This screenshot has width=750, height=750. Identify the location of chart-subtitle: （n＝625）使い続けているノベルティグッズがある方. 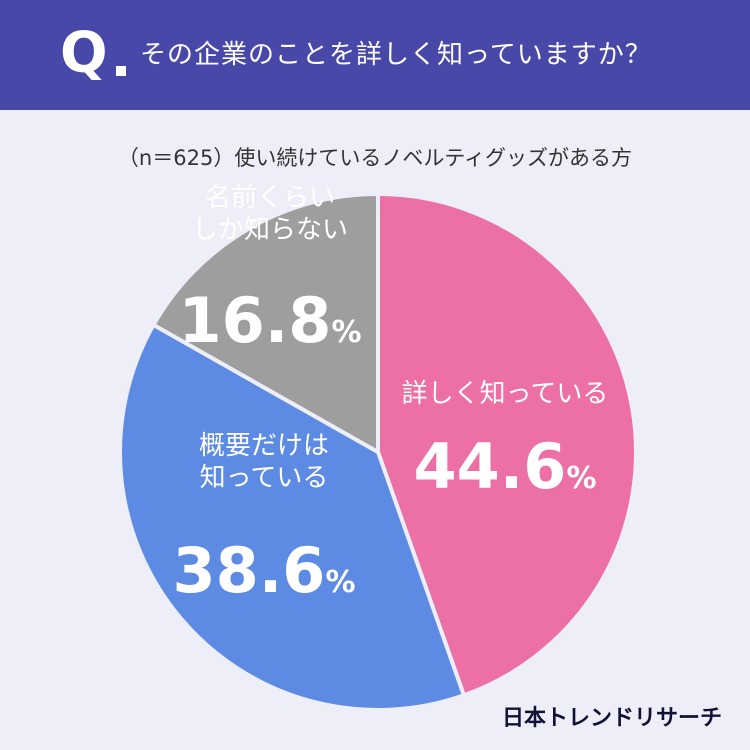
(375, 158).